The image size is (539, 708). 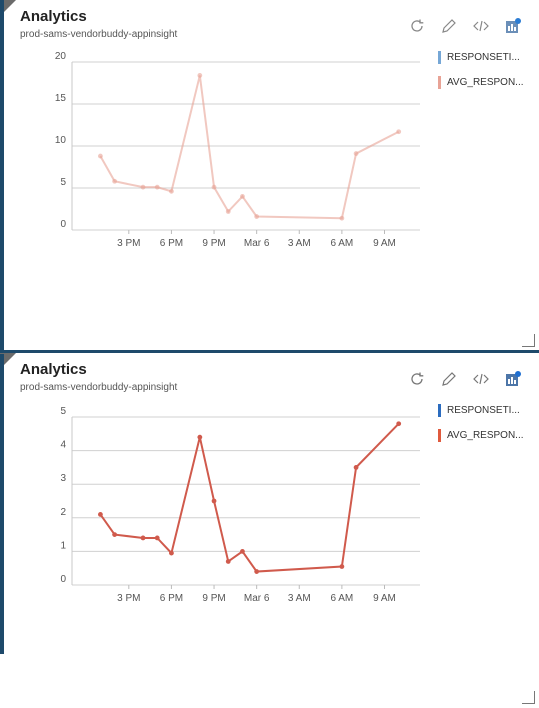 I want to click on tile-separator, so click(x=269, y=352).